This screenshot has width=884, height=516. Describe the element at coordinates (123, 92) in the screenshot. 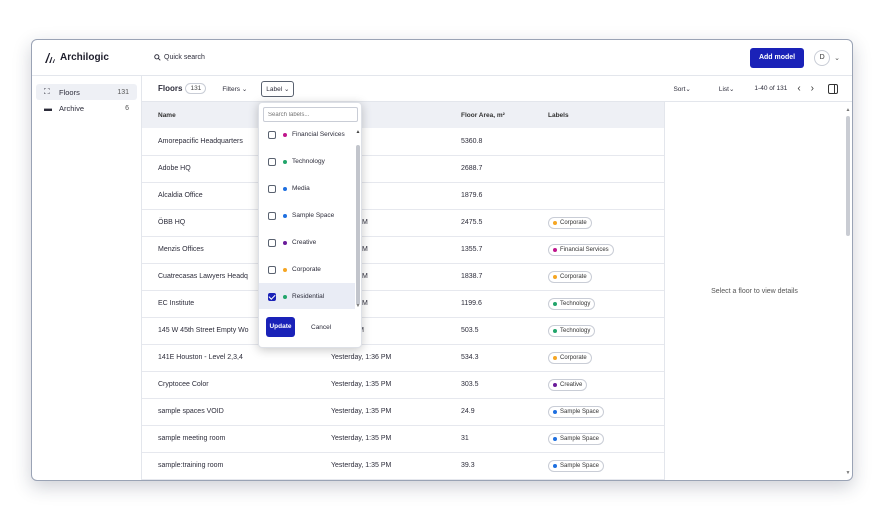

I see `sidebar-item-count: 131` at that location.